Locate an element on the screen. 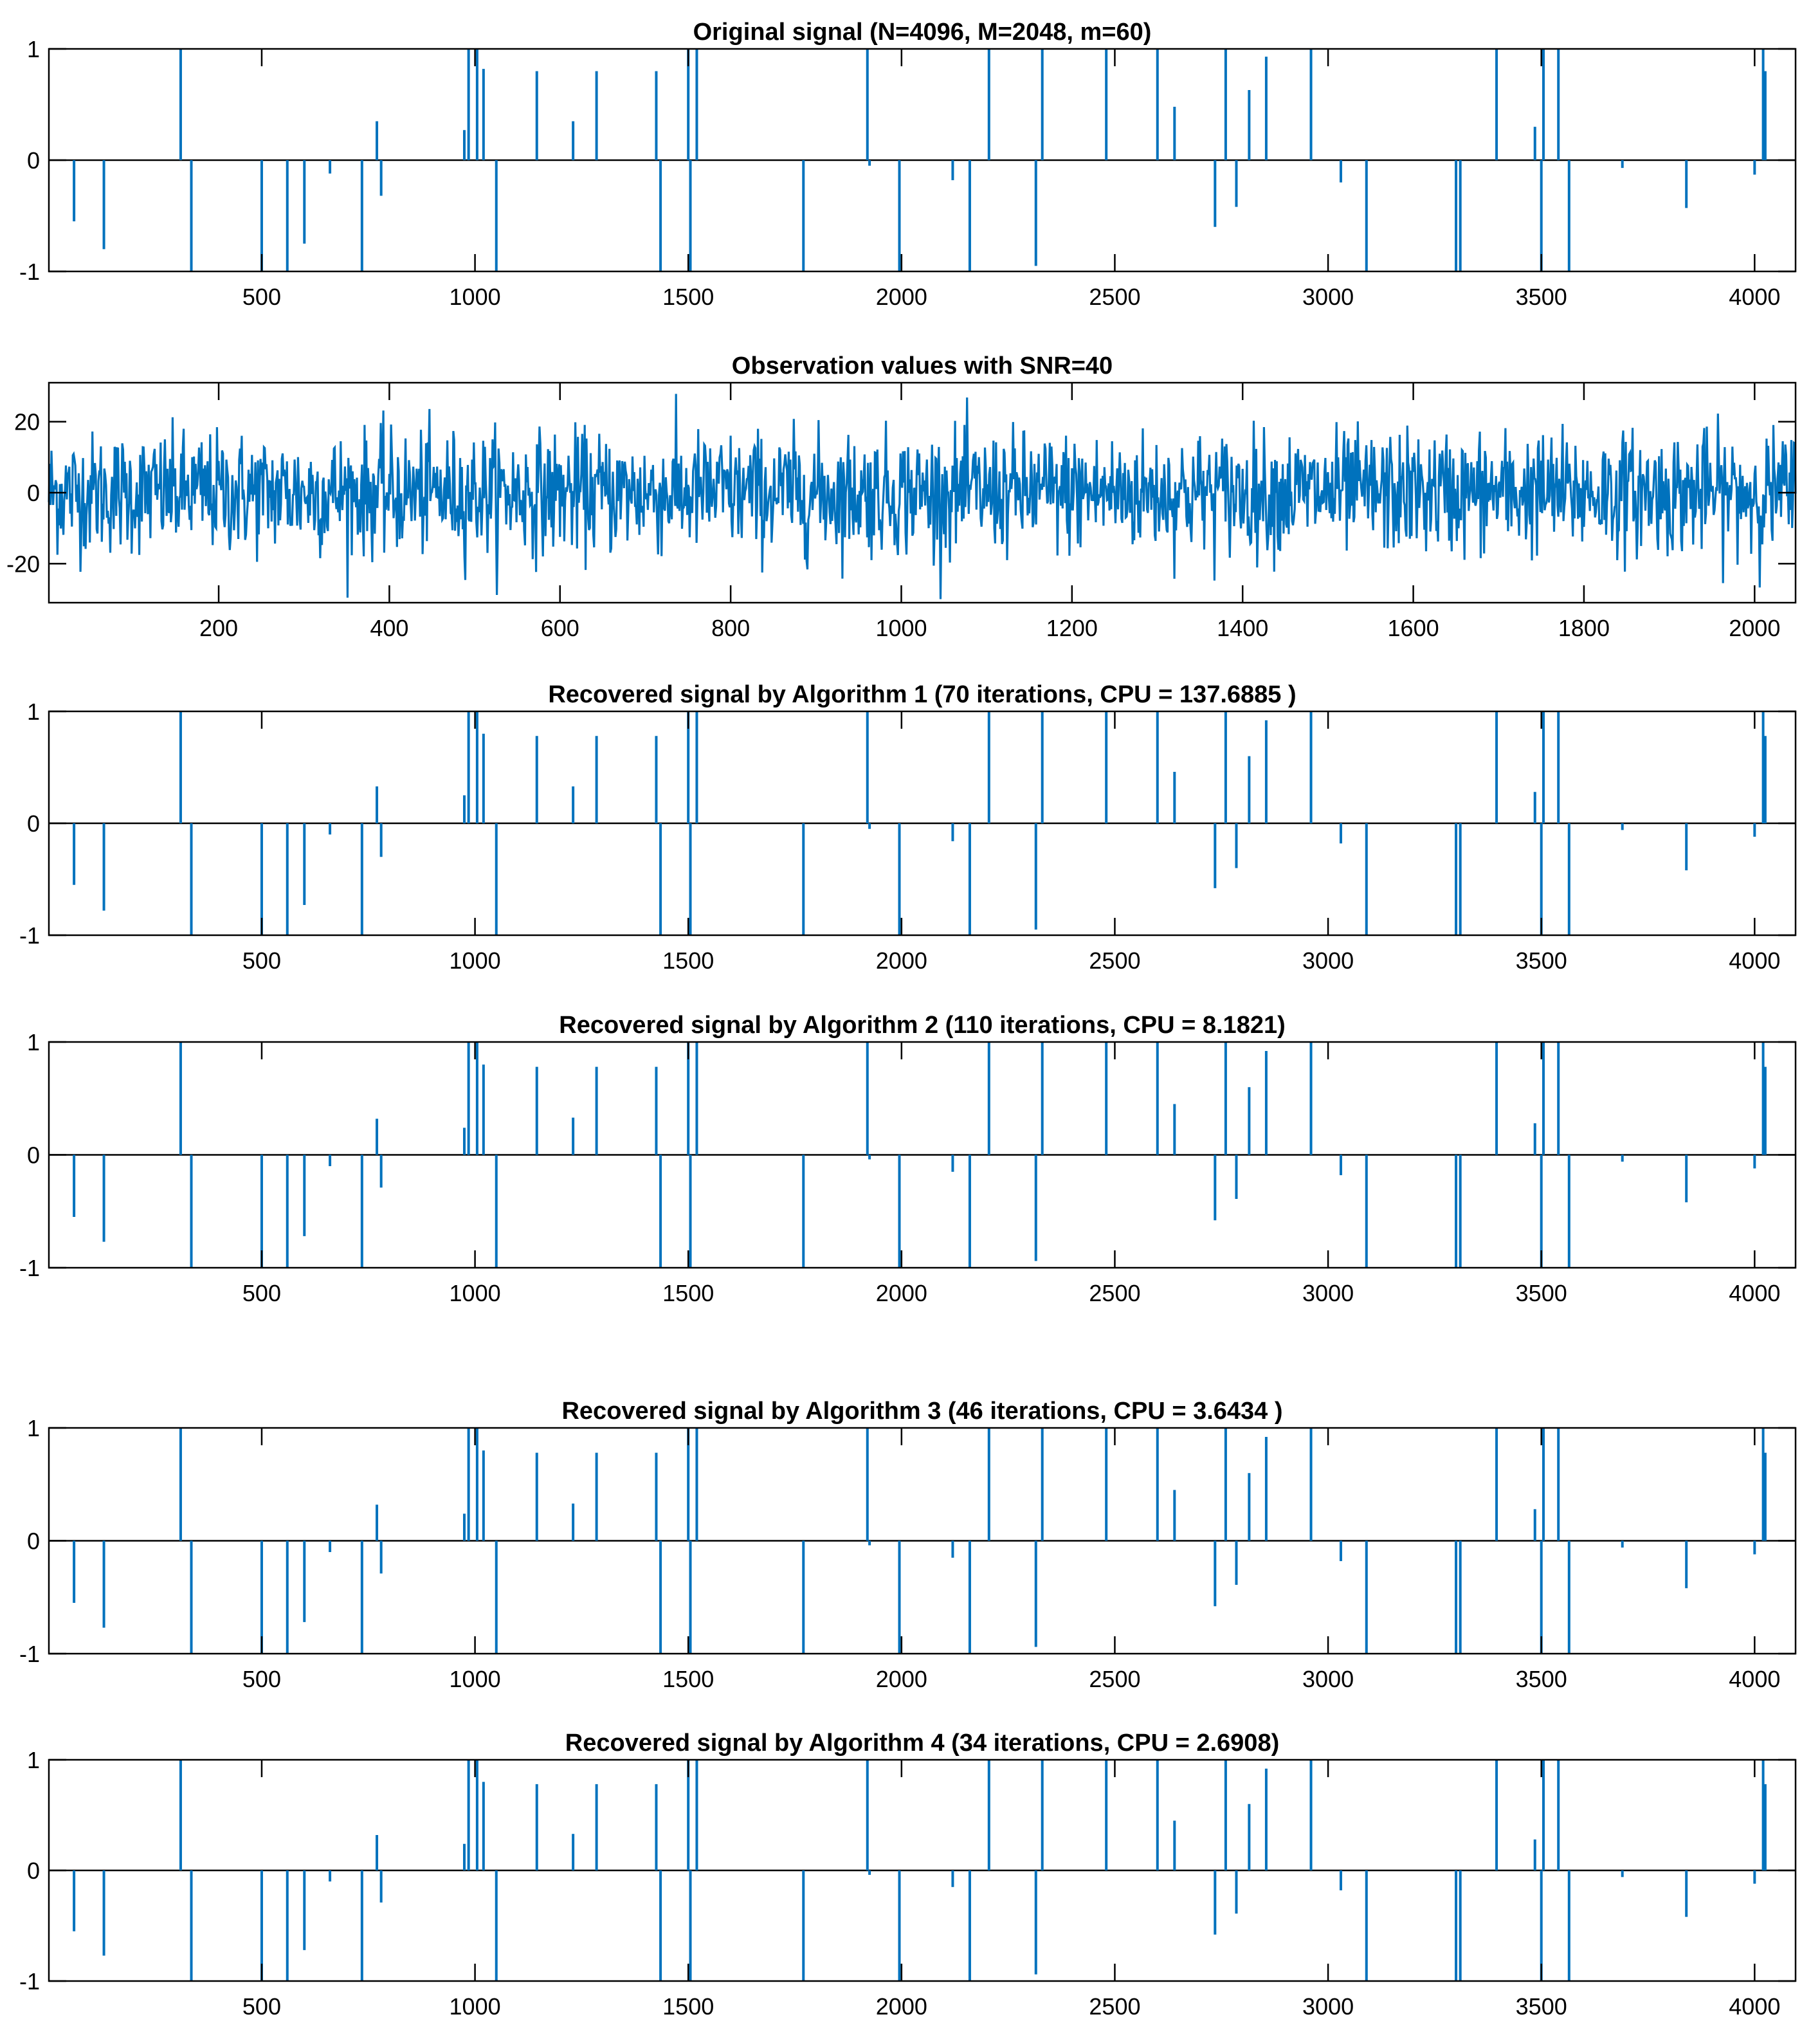  x-tick-label: 1400 is located at coordinates (1242, 628).